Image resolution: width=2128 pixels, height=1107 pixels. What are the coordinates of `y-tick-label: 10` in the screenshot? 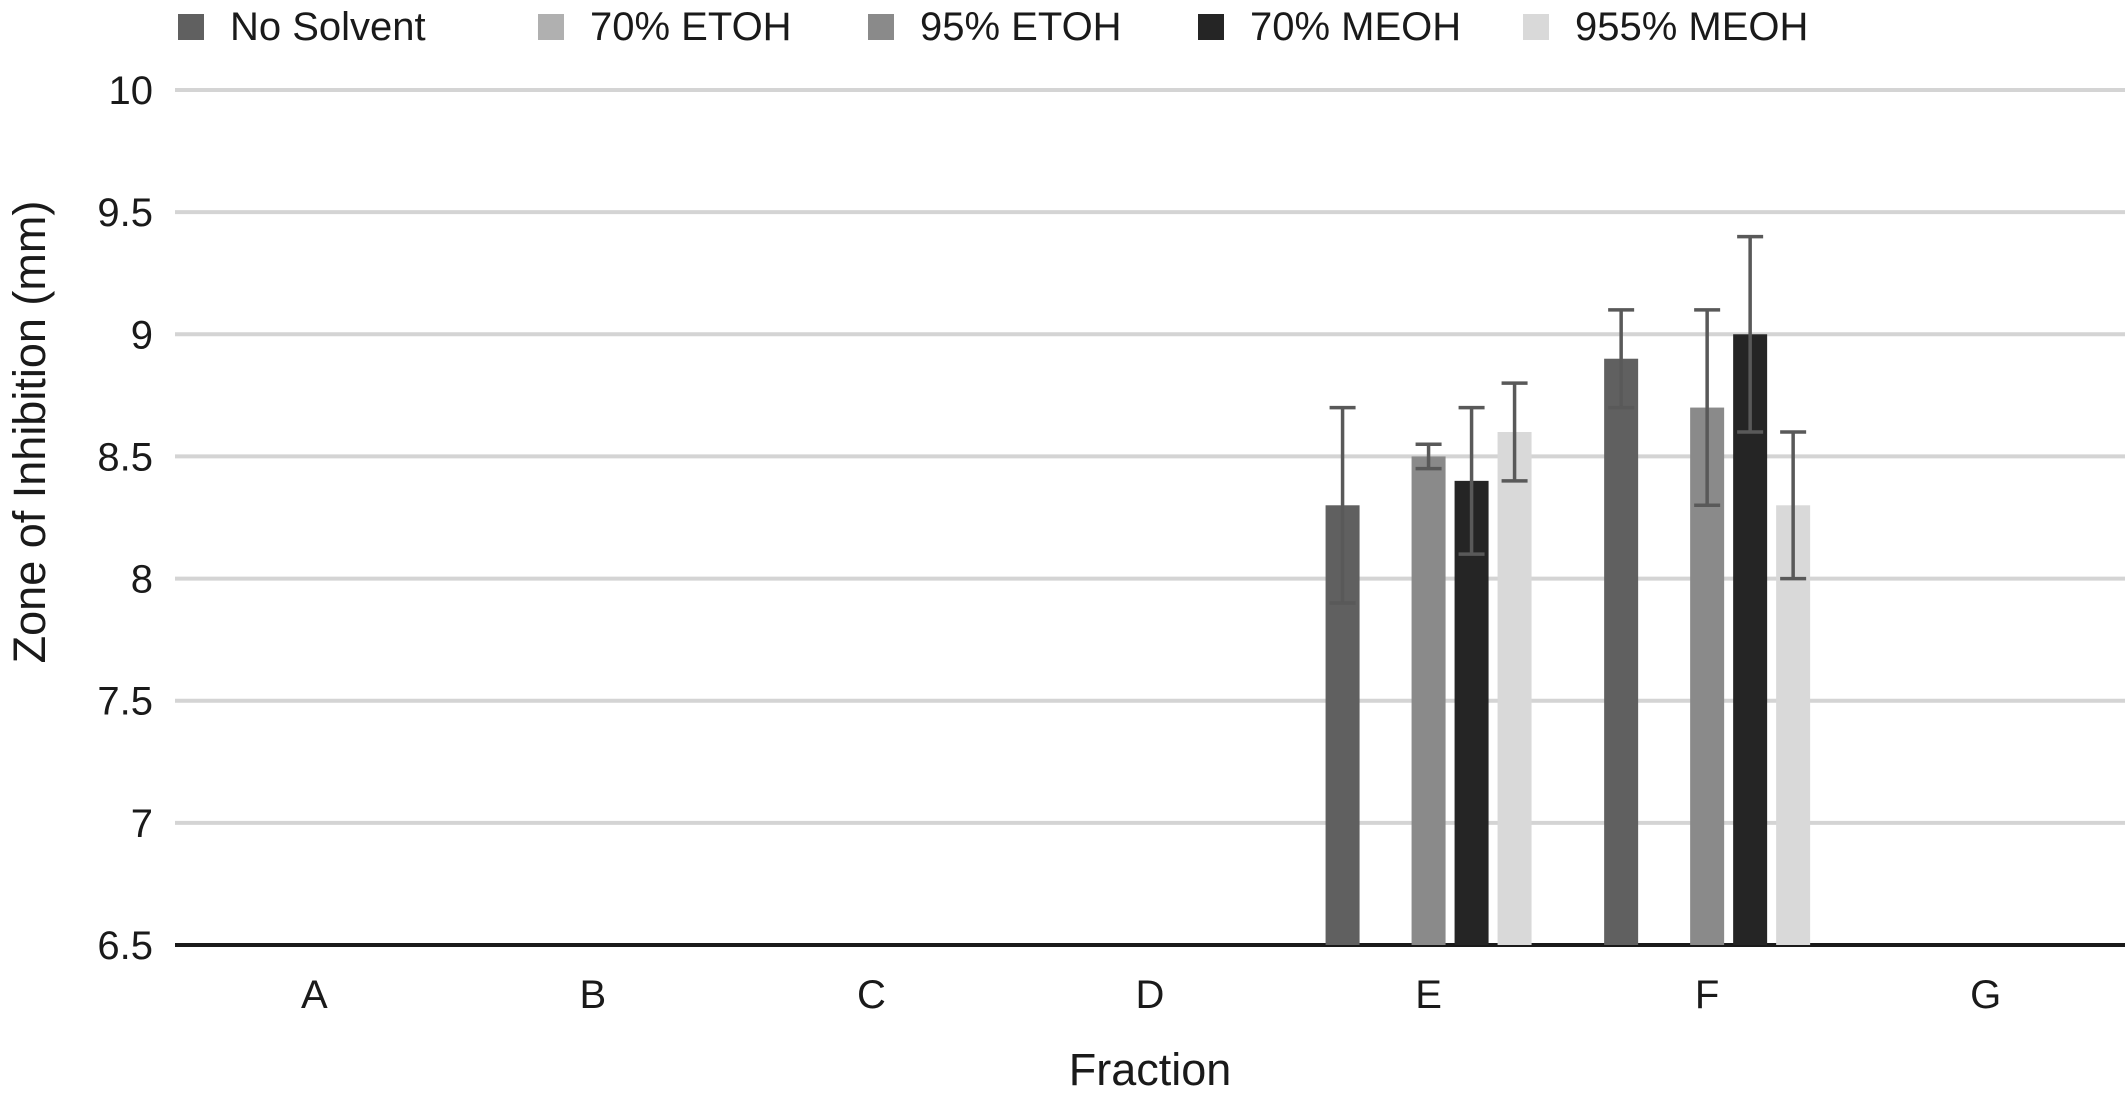 It's located at (131, 91).